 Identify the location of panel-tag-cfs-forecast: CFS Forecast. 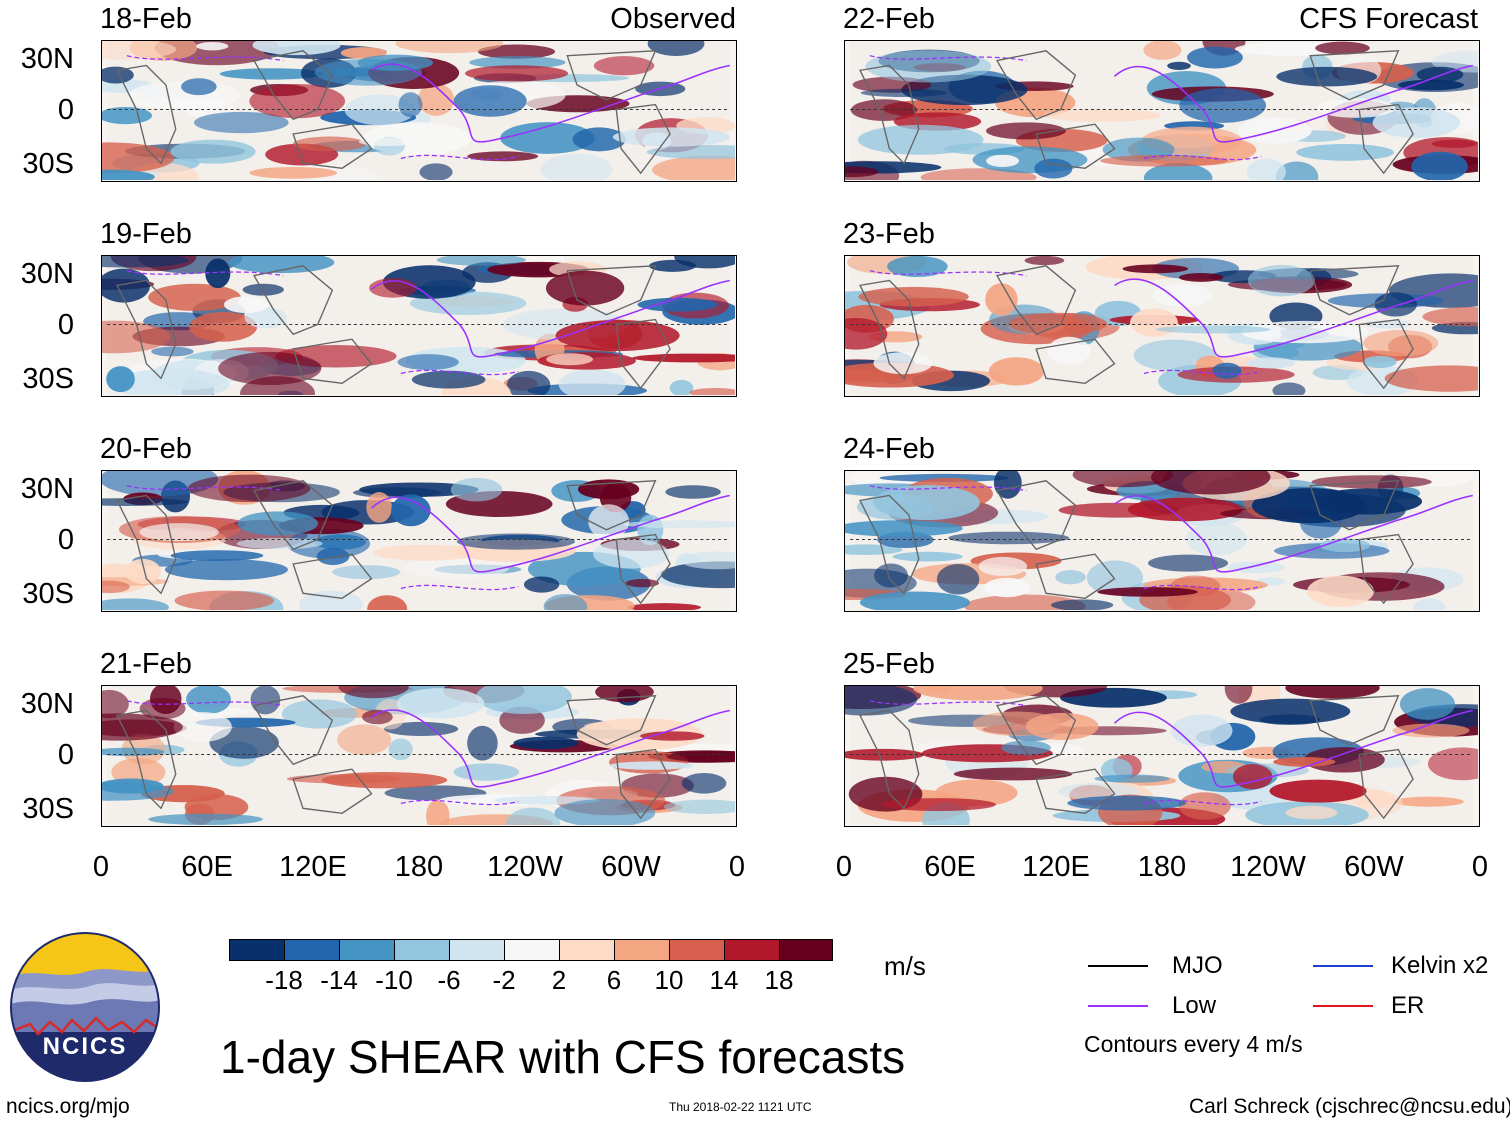
(1388, 19).